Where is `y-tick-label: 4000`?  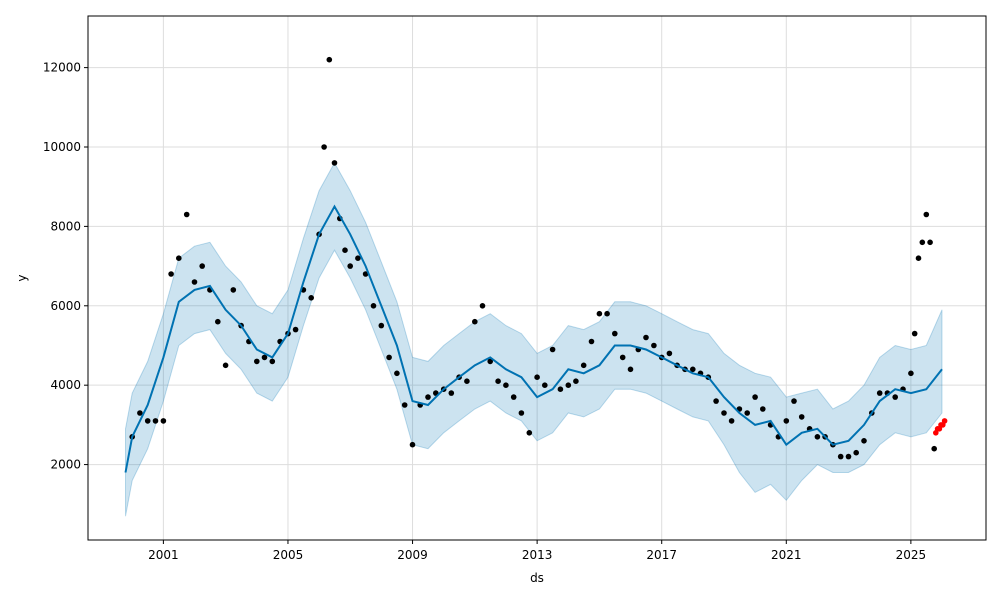
y-tick-label: 4000 is located at coordinates (65, 385).